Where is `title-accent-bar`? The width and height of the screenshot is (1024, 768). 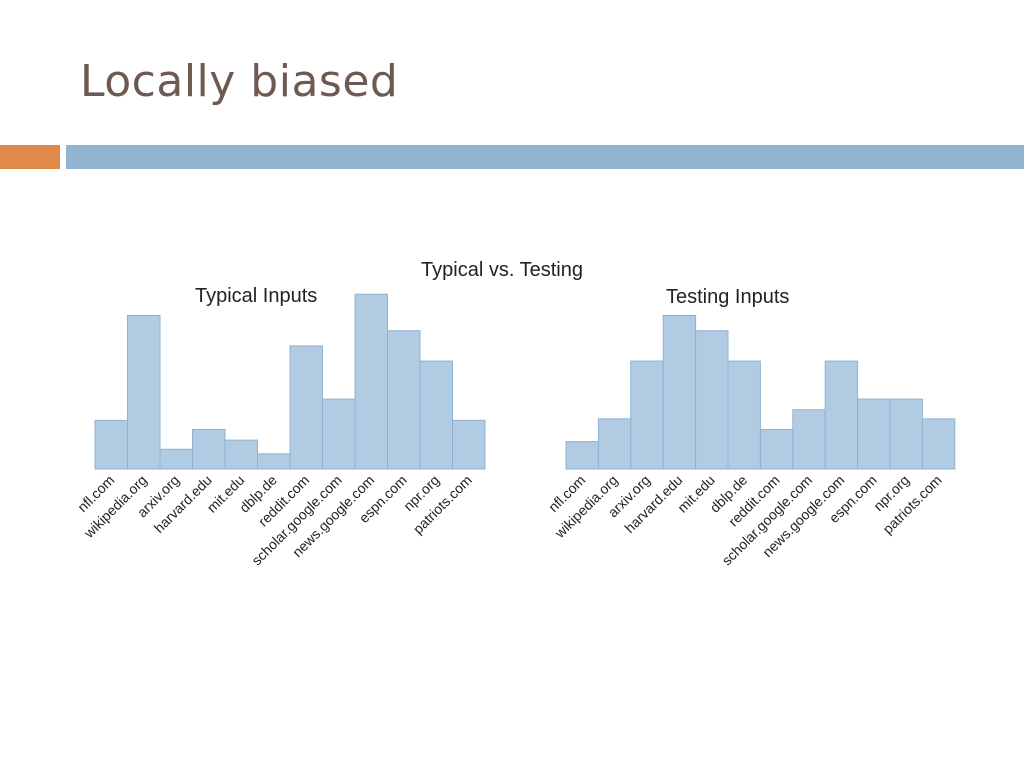 title-accent-bar is located at coordinates (30, 157).